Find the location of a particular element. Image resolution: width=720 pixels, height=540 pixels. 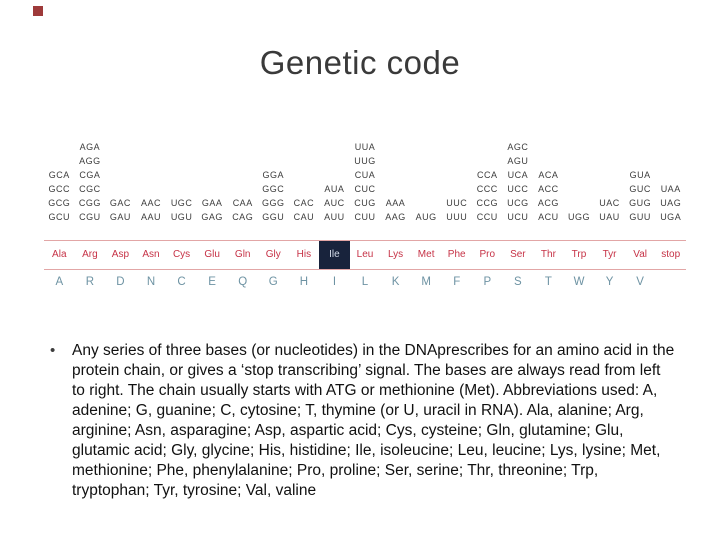

codon: AGU is located at coordinates (518, 161).